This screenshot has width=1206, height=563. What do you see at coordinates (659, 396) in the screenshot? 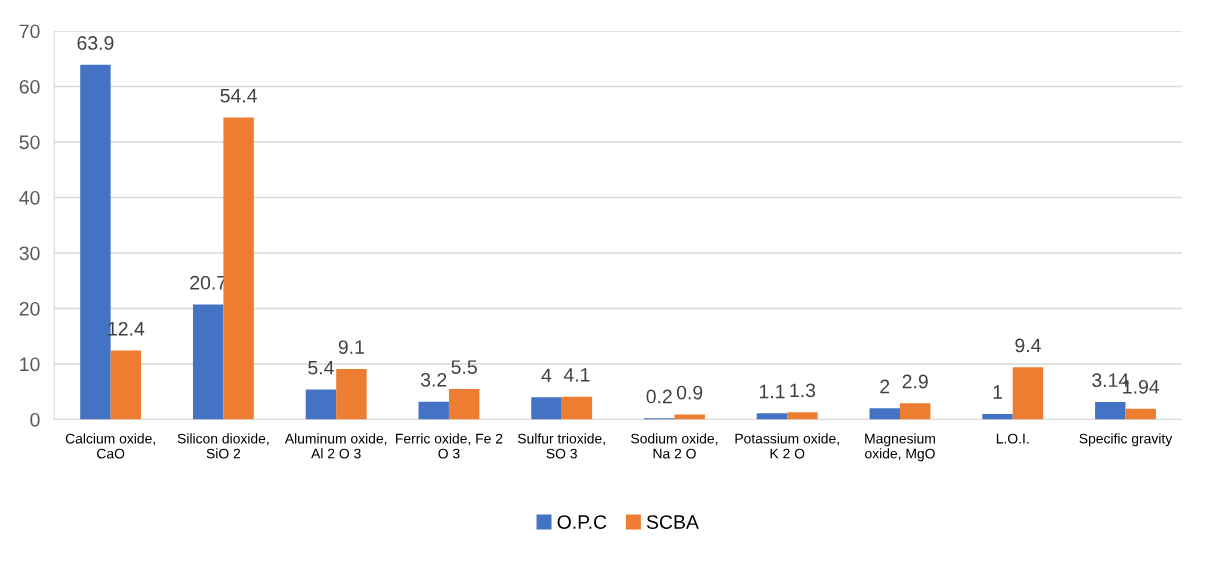
I see `data-label: 0.2` at bounding box center [659, 396].